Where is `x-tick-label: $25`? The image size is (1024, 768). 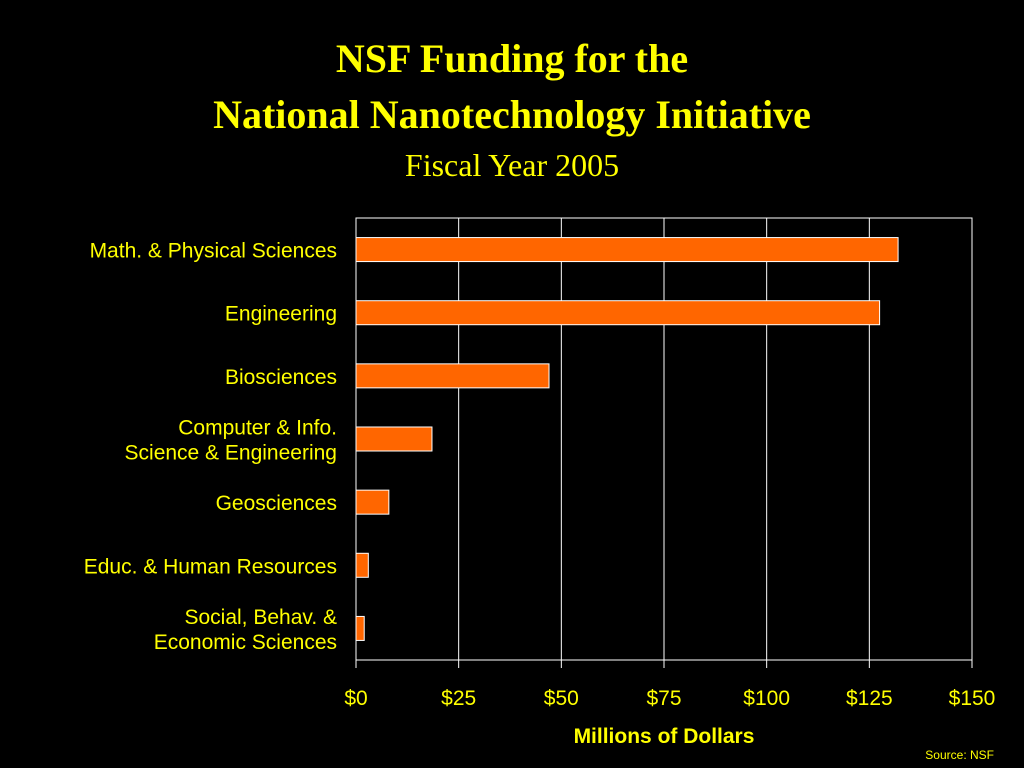 x-tick-label: $25 is located at coordinates (458, 698).